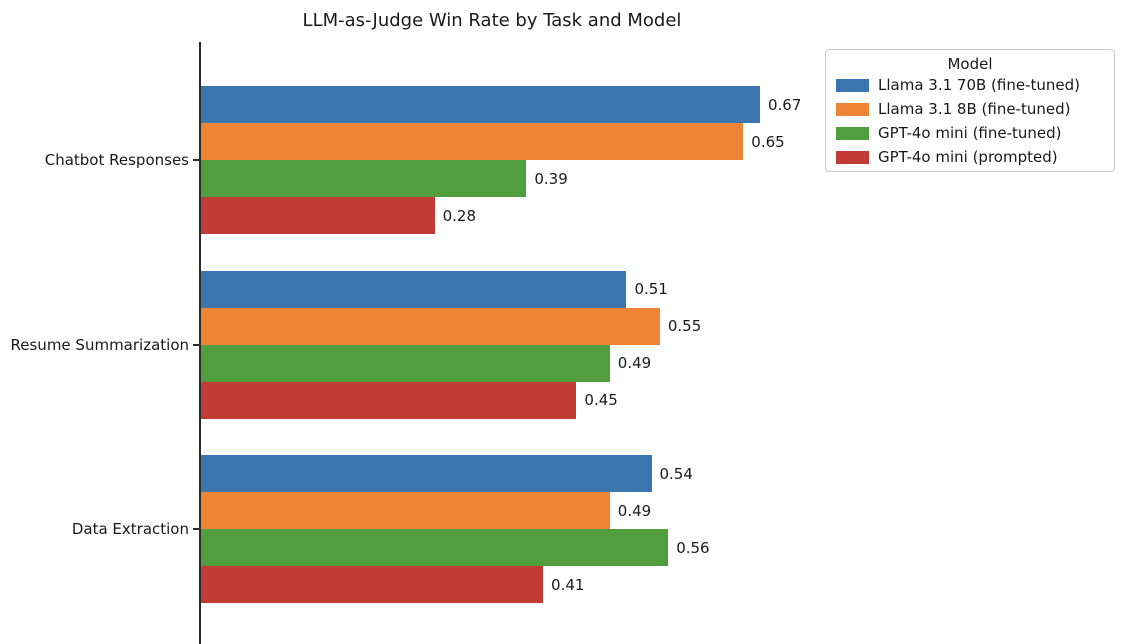 Image resolution: width=1122 pixels, height=644 pixels. I want to click on value-label: 0.54, so click(676, 473).